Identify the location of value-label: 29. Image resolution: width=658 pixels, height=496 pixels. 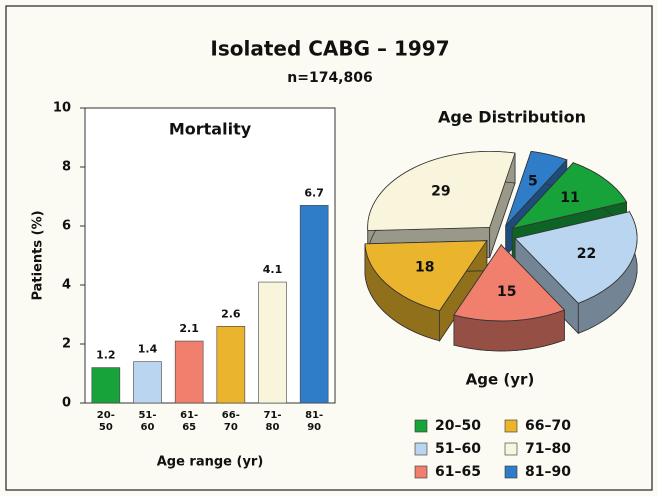
(440, 191).